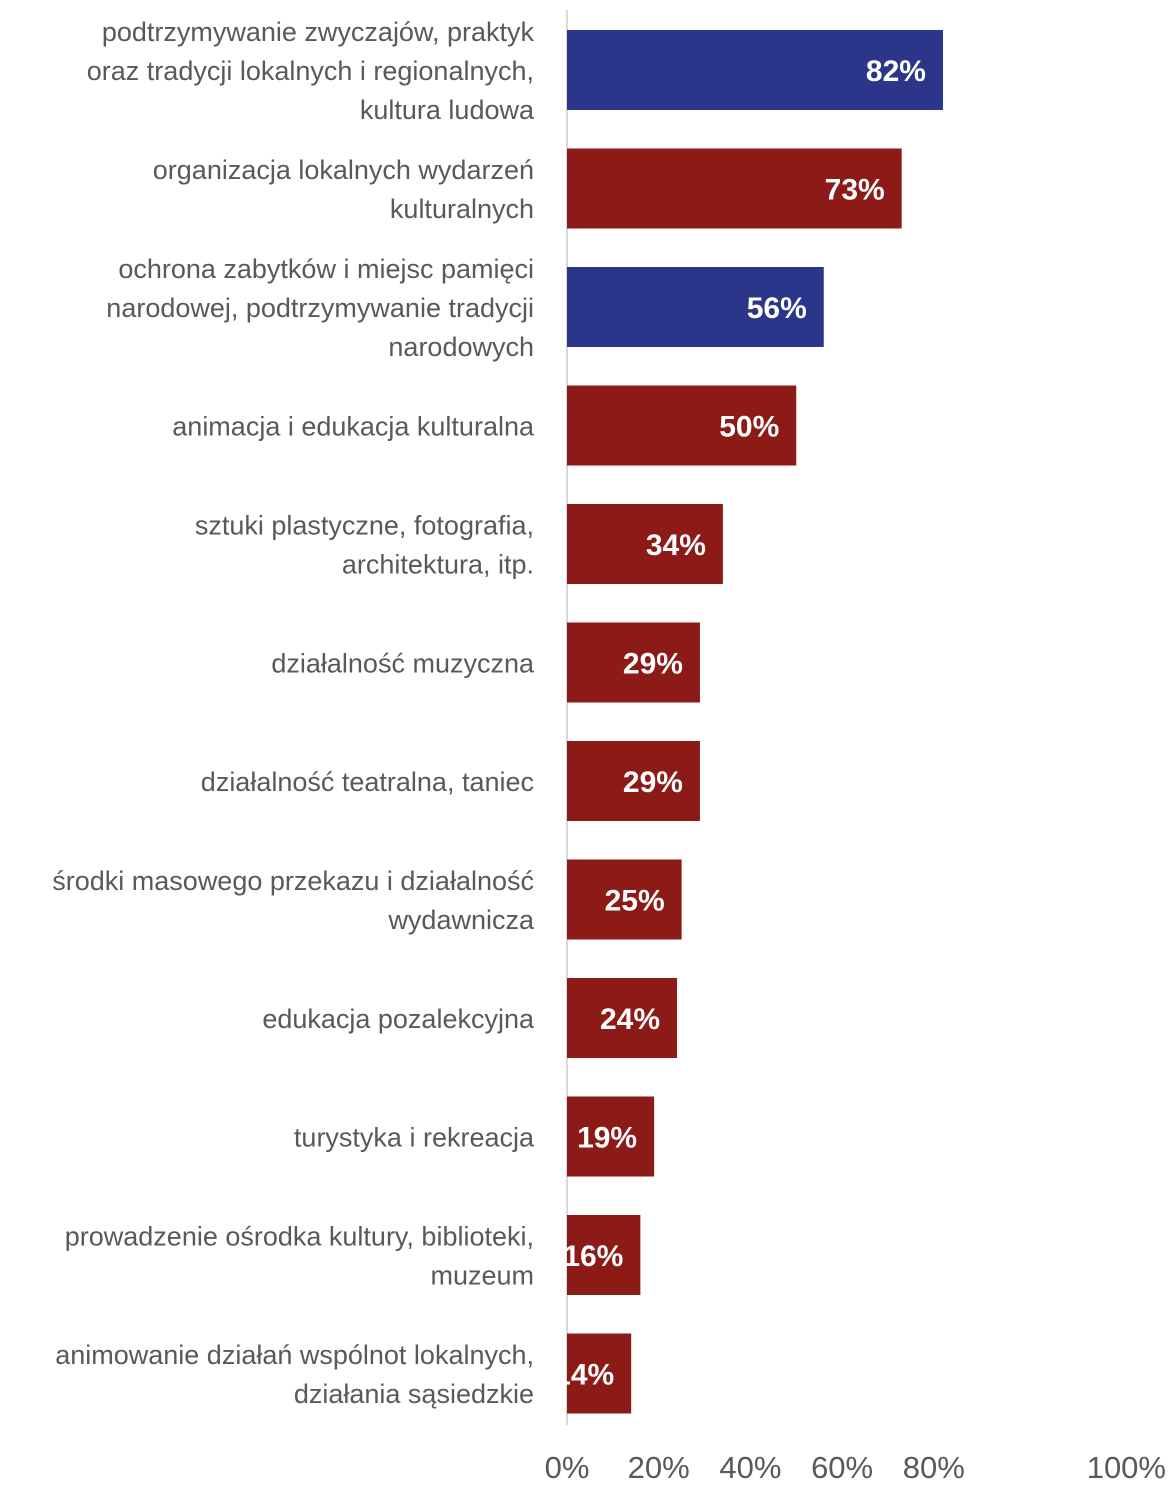 The image size is (1170, 1497). What do you see at coordinates (447, 110) in the screenshot?
I see `category-label-line: kultura ludowa` at bounding box center [447, 110].